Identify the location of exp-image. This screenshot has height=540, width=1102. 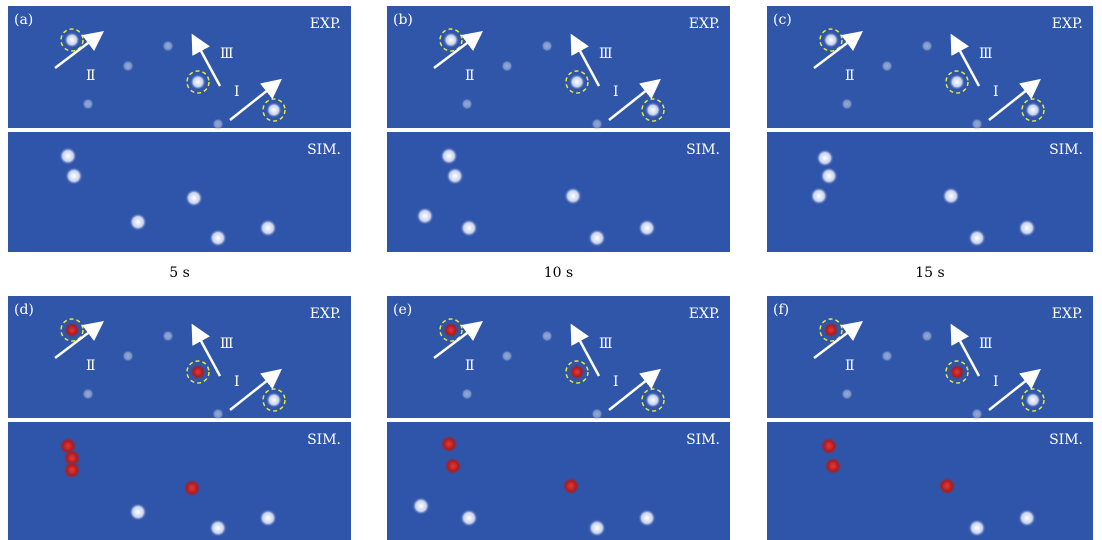
(179, 357).